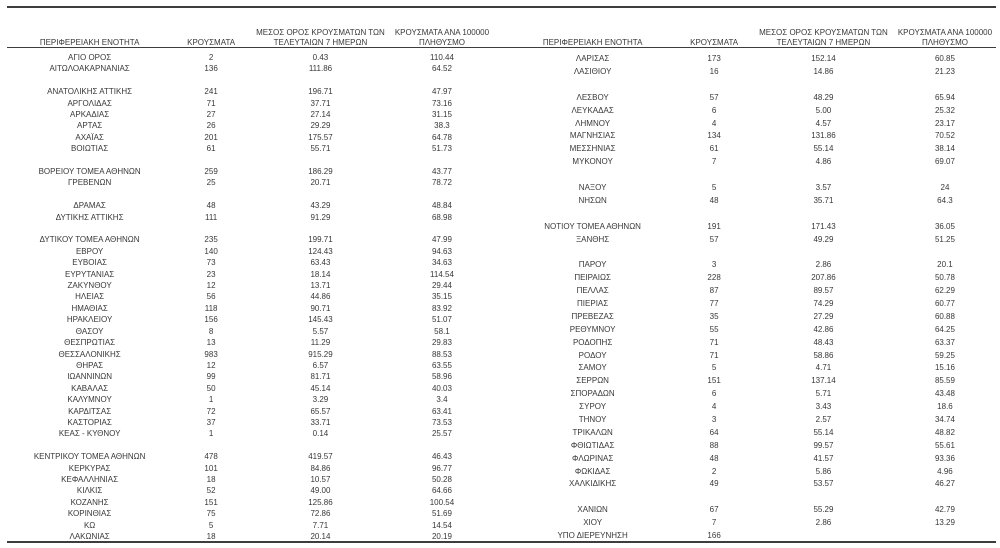 The height and width of the screenshot is (548, 1000). Describe the element at coordinates (211, 172) in the screenshot. I see `cases-cell: 259` at that location.